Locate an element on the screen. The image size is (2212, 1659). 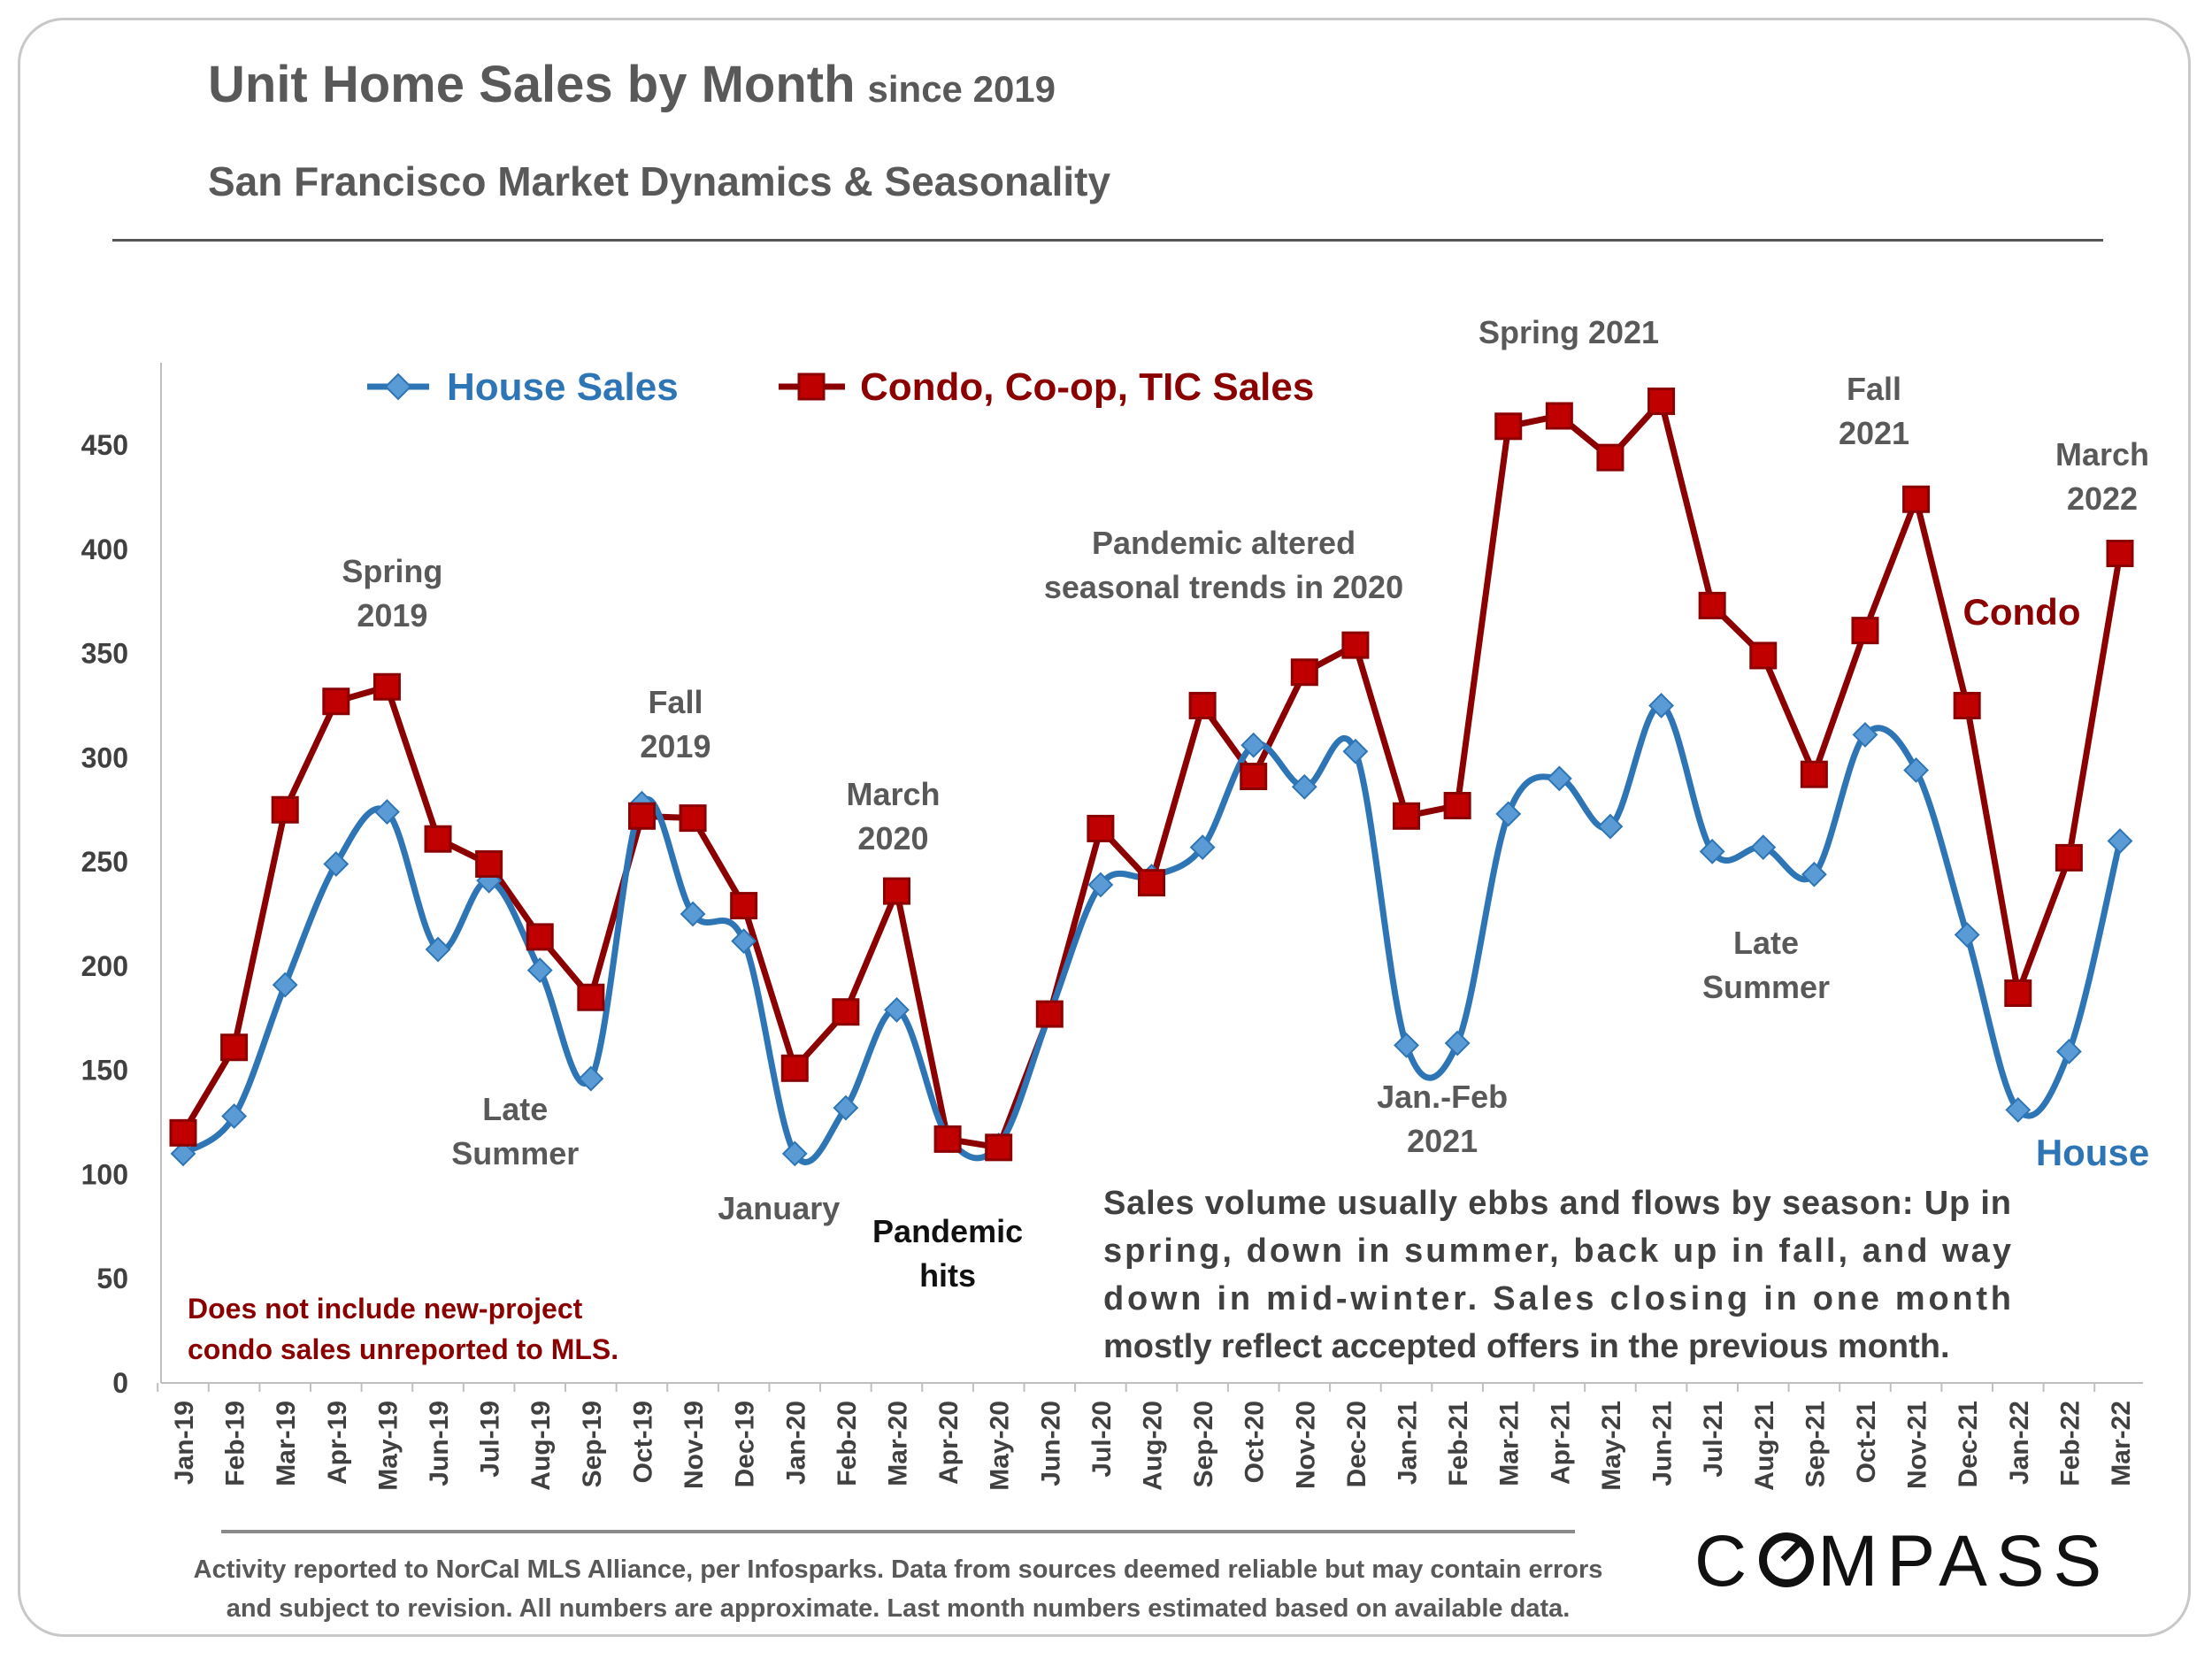
annotation-fall-2021-line-1: Fall is located at coordinates (1874, 389).